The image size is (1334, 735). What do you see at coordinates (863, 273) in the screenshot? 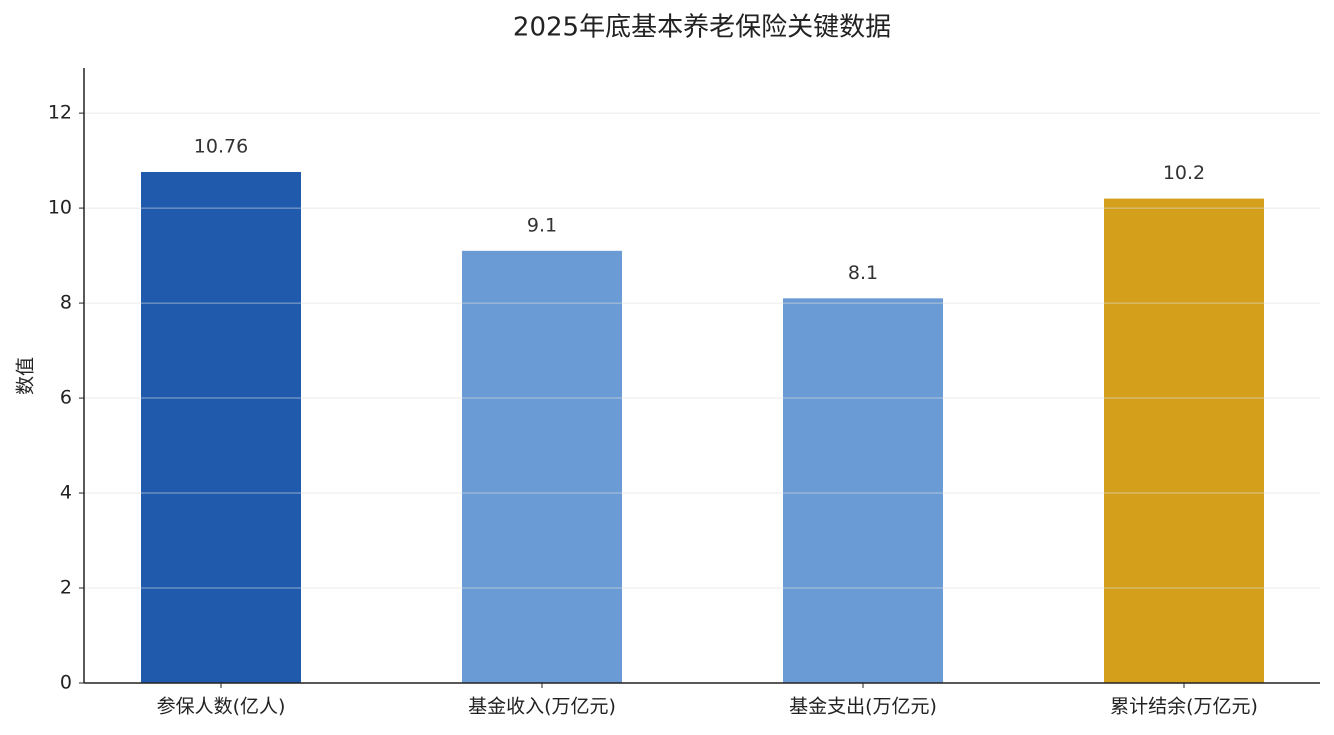
I see `value-label: 8.1` at bounding box center [863, 273].